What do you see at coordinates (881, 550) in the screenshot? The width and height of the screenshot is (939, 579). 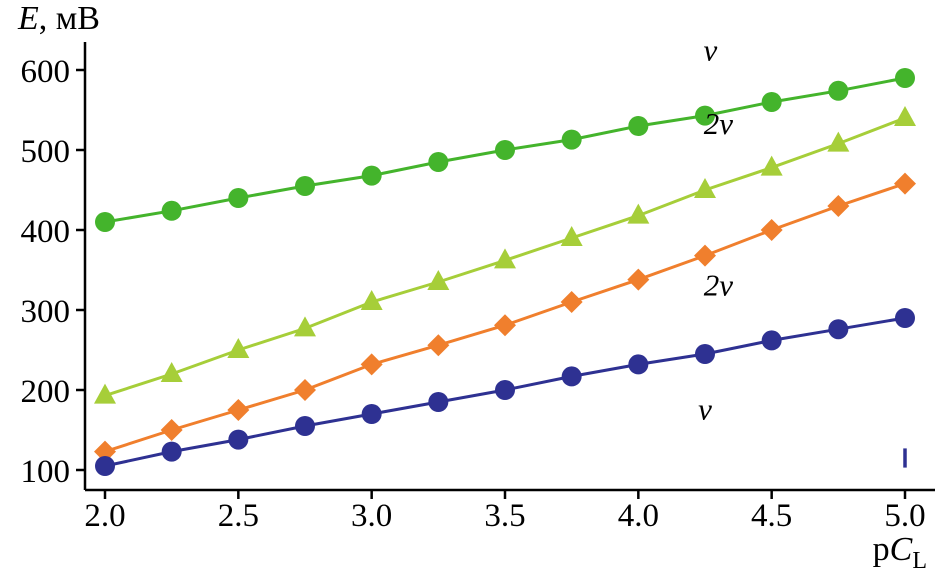 I see `x-axis-title-p: p` at bounding box center [881, 550].